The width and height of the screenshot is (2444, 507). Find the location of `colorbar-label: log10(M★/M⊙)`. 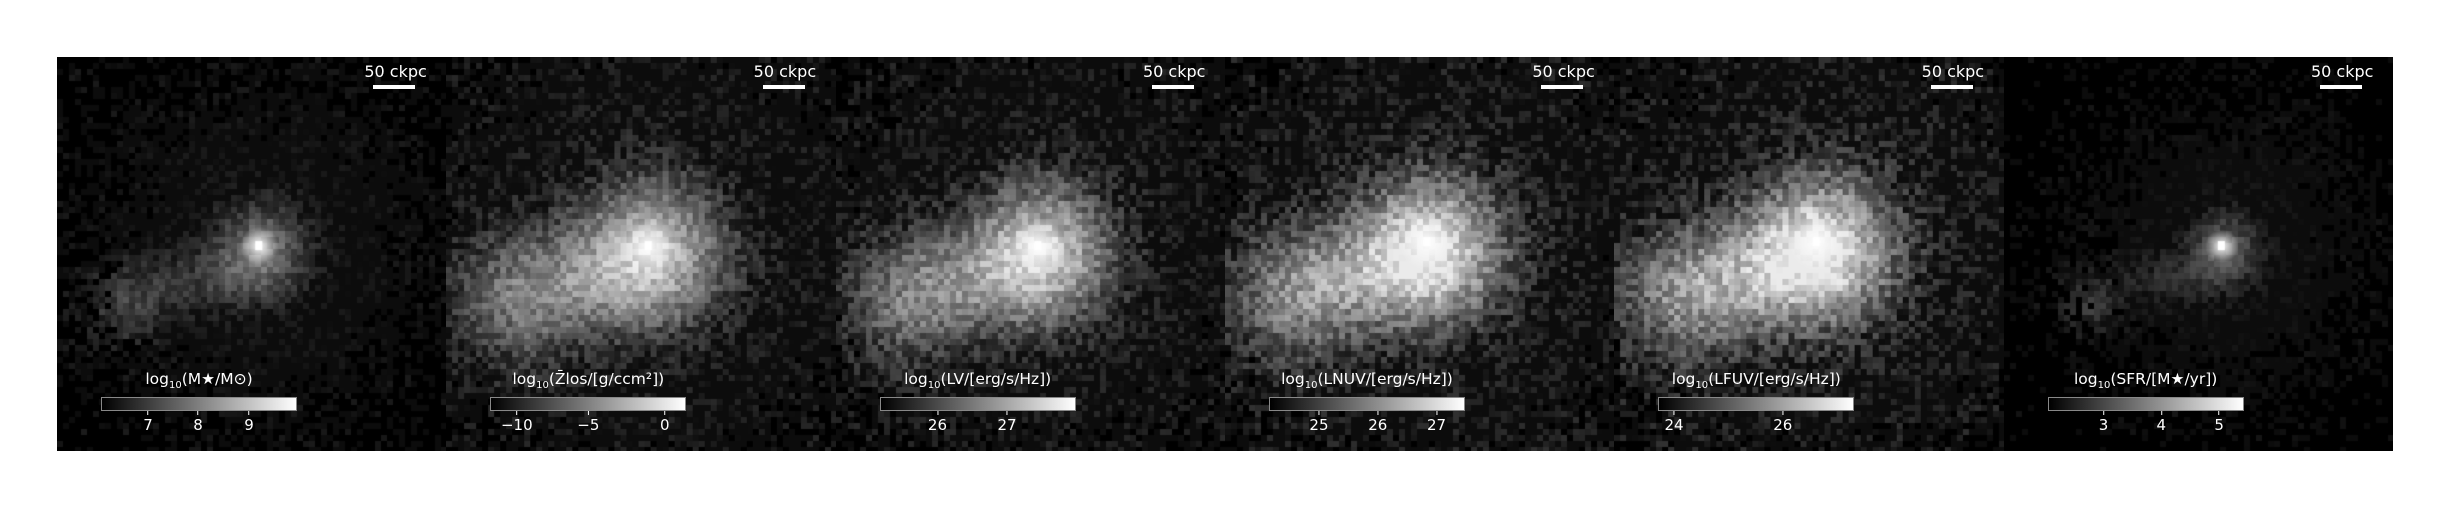

colorbar-label: log10(M★/M⊙) is located at coordinates (199, 382).